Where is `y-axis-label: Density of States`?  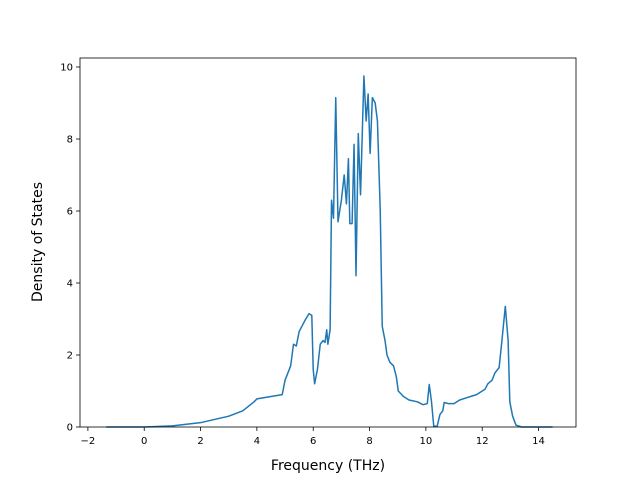
y-axis-label: Density of States is located at coordinates (38, 242).